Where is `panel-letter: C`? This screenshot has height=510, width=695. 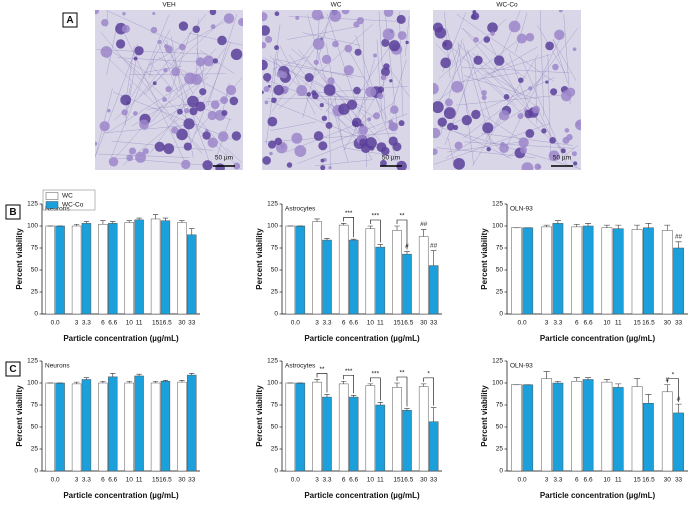 panel-letter: C is located at coordinates (12, 369).